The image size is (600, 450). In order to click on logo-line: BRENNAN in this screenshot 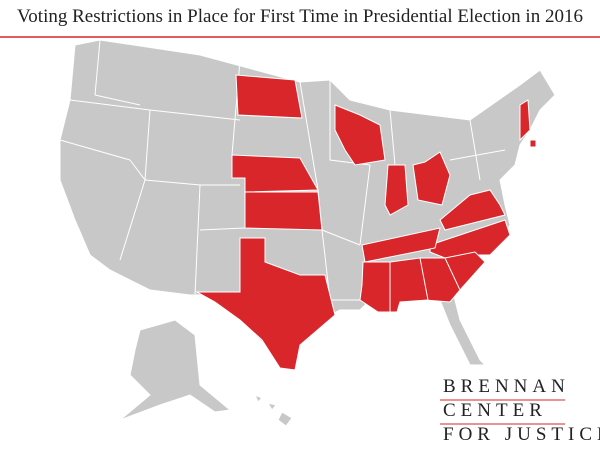, I will do `click(506, 386)`.